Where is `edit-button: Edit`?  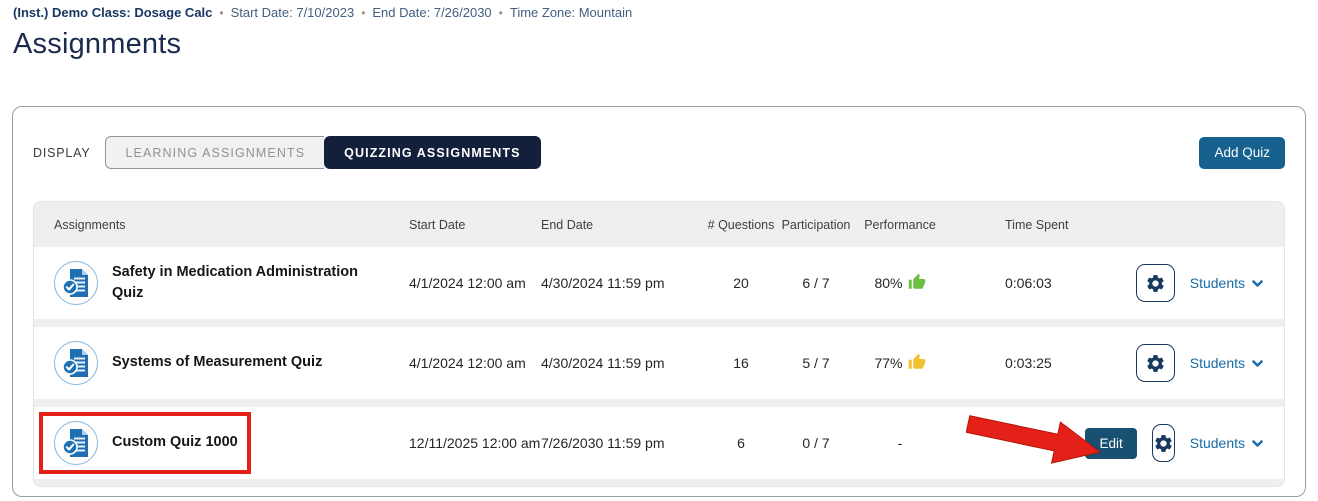
edit-button: Edit is located at coordinates (1111, 443).